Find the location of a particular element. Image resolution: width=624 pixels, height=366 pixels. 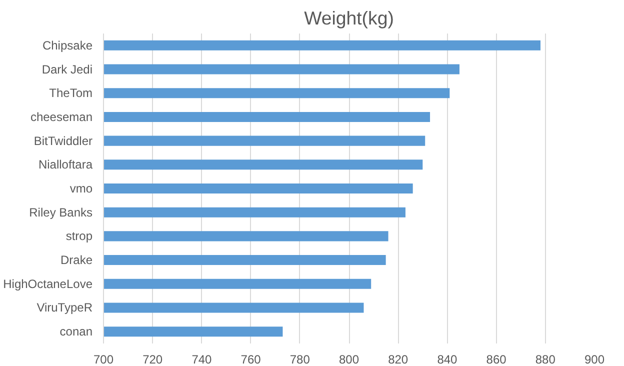

y-tick-label: cheeseman is located at coordinates (61, 117).